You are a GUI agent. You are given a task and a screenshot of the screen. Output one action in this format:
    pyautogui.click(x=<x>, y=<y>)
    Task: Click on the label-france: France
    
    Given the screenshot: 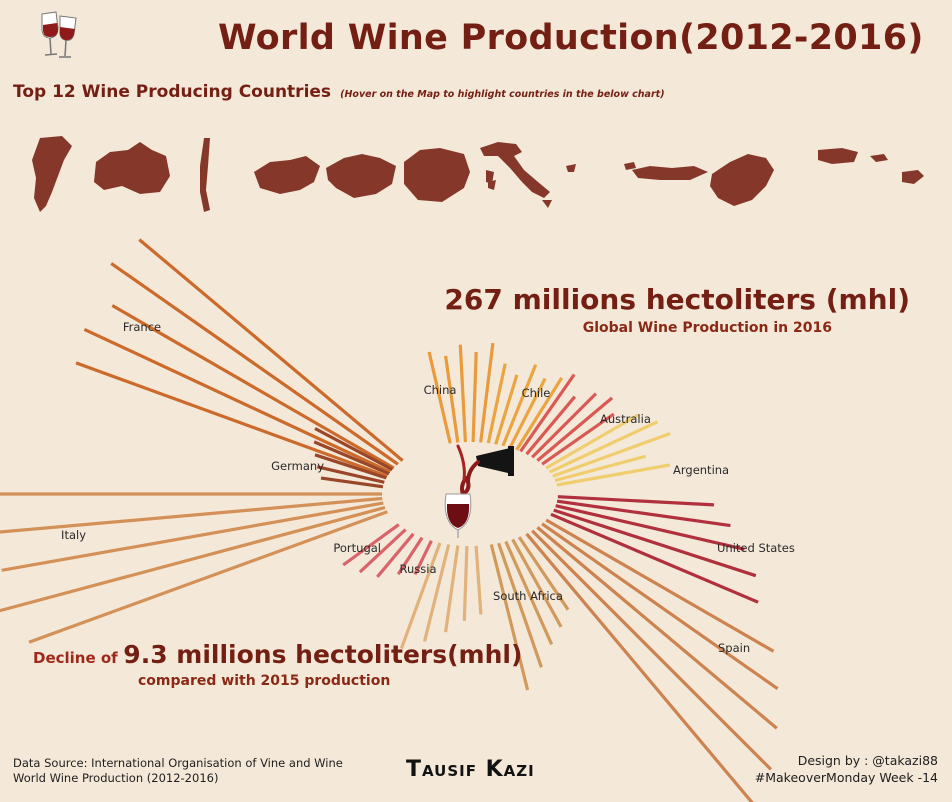 What is the action you would take?
    pyautogui.click(x=142, y=327)
    